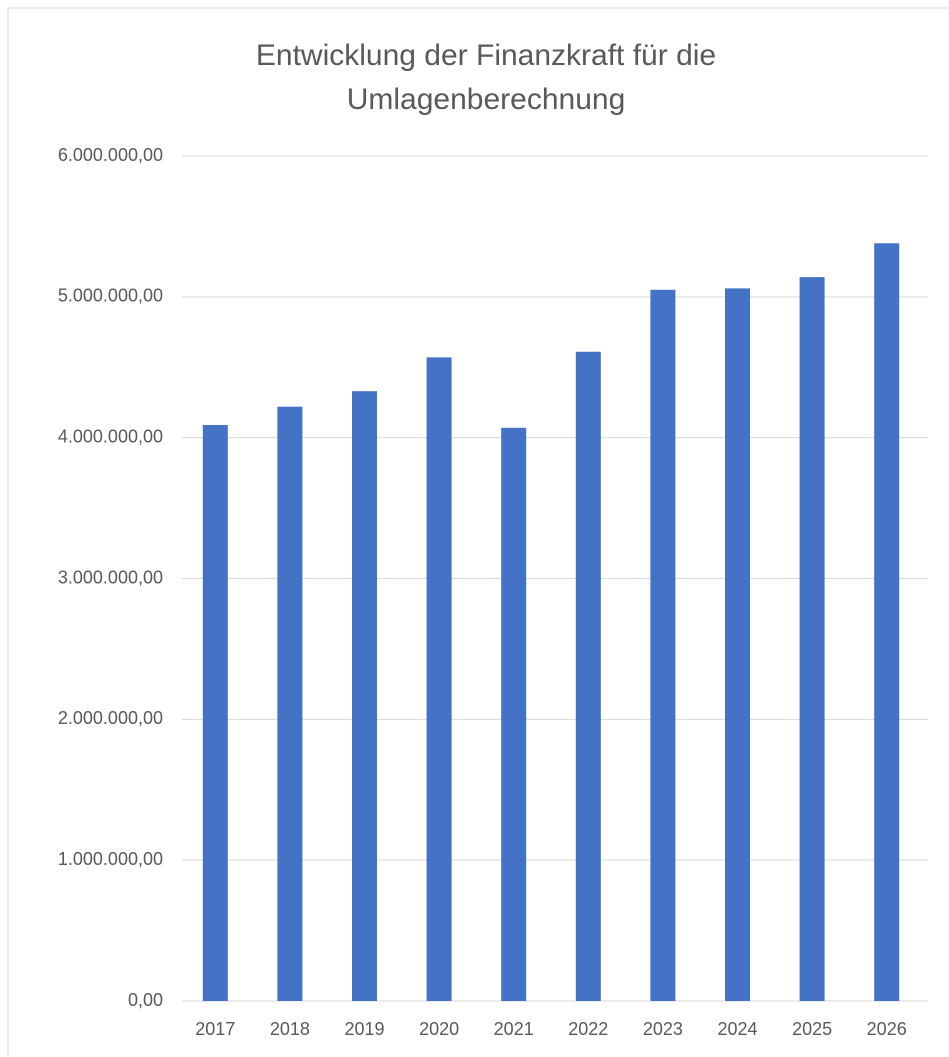 This screenshot has width=949, height=1057. I want to click on y-tick-label: 3.000.000,00, so click(110, 577).